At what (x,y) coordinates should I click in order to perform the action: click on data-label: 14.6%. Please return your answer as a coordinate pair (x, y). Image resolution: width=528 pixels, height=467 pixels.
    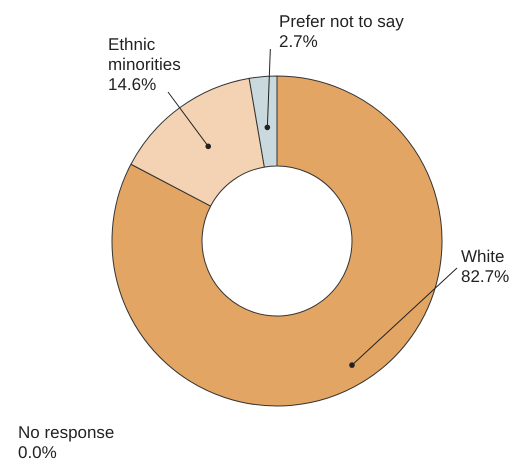
    Looking at the image, I should click on (132, 84).